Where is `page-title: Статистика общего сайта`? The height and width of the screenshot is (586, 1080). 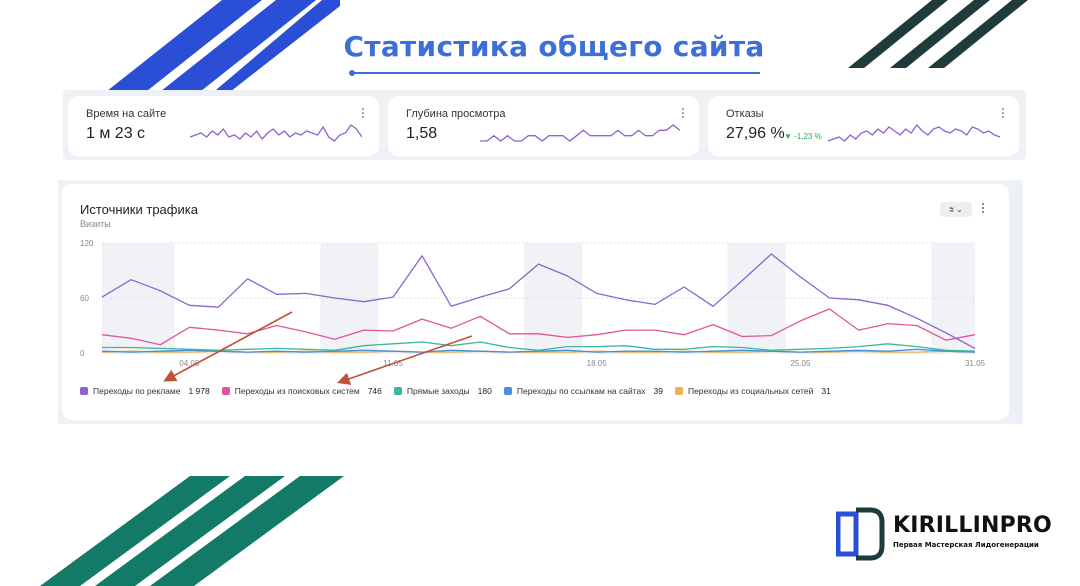
page-title: Статистика общего сайта is located at coordinates (554, 46).